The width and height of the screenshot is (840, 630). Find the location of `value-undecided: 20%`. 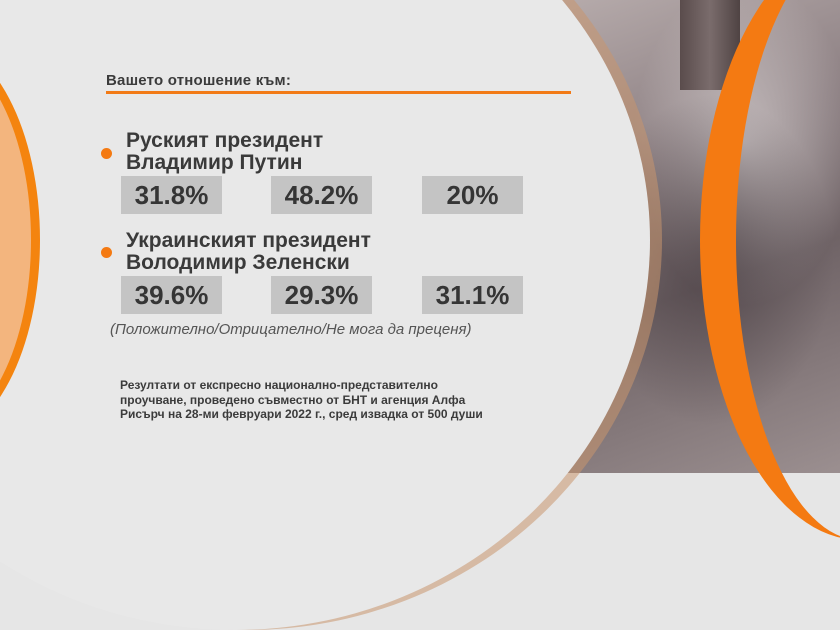

value-undecided: 20% is located at coordinates (472, 195).